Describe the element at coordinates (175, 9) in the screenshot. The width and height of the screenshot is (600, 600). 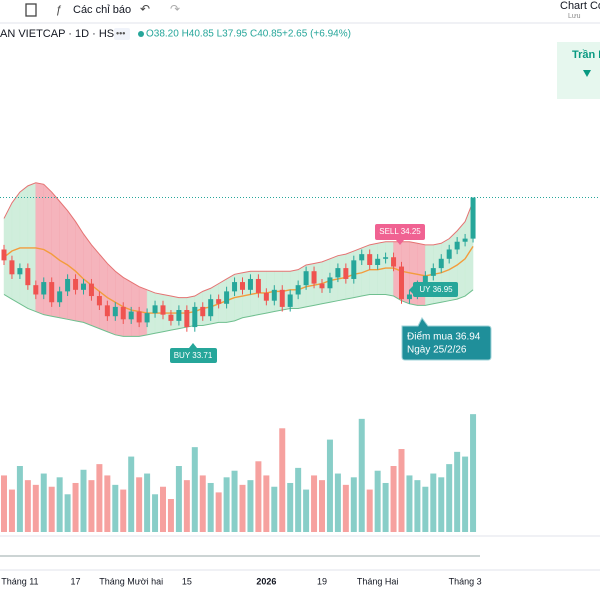
I see `redo-button: ↷` at that location.